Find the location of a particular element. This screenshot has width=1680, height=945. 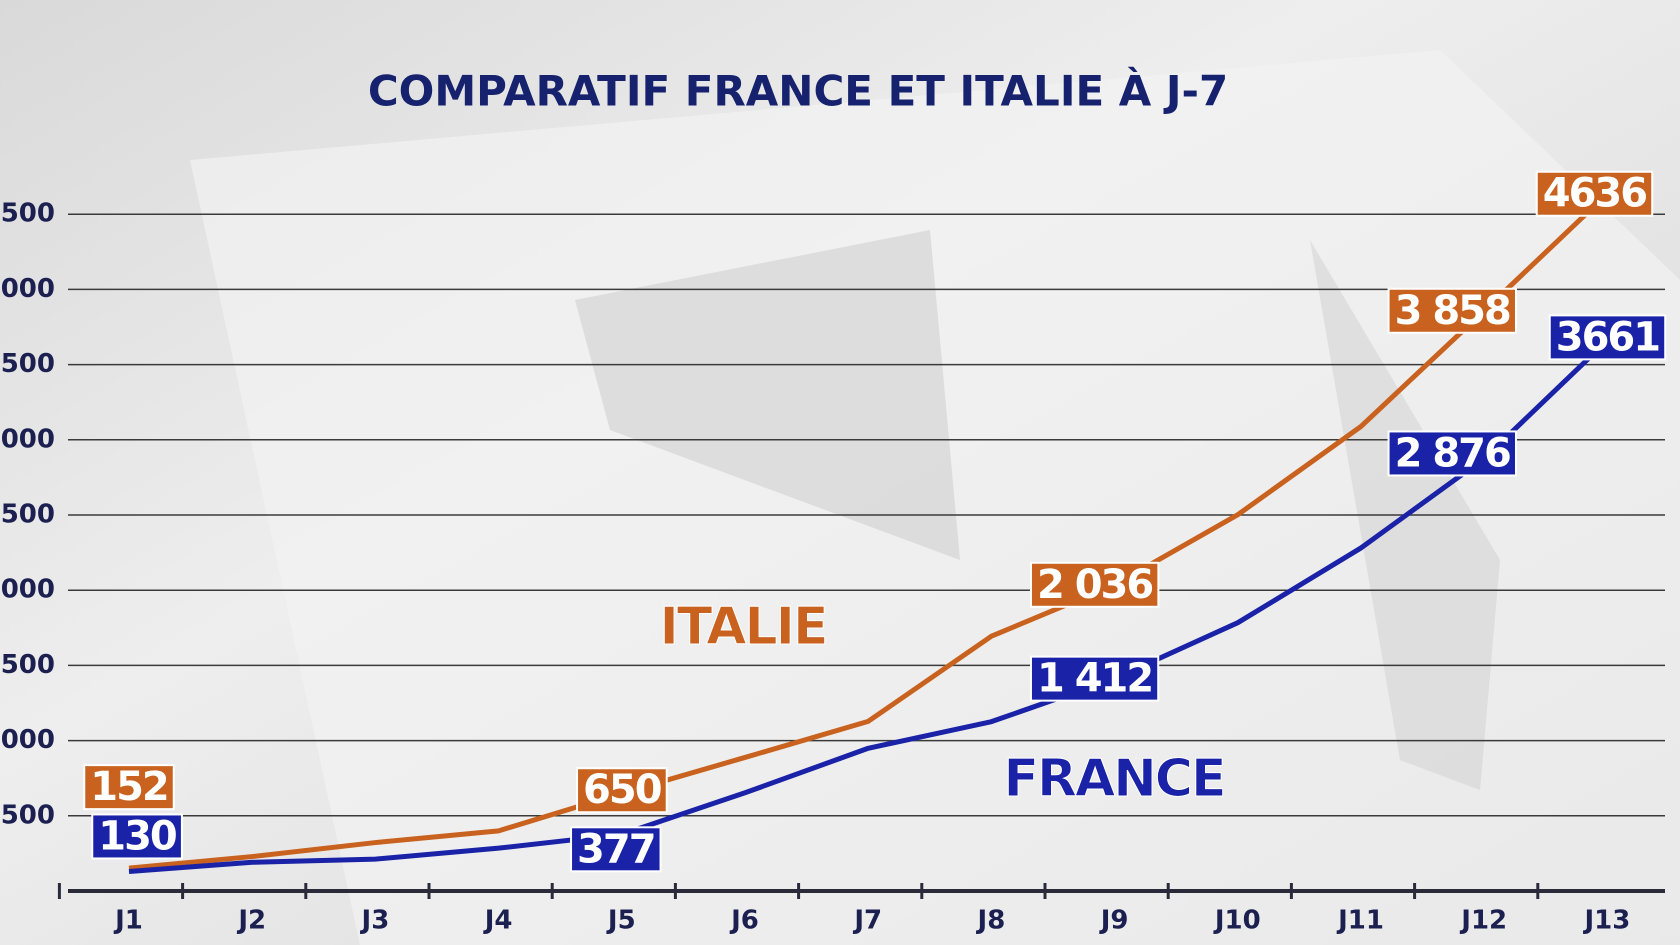

chart-title: COMPARATIF FRANCE ET ITALIE À J-7 is located at coordinates (798, 91).